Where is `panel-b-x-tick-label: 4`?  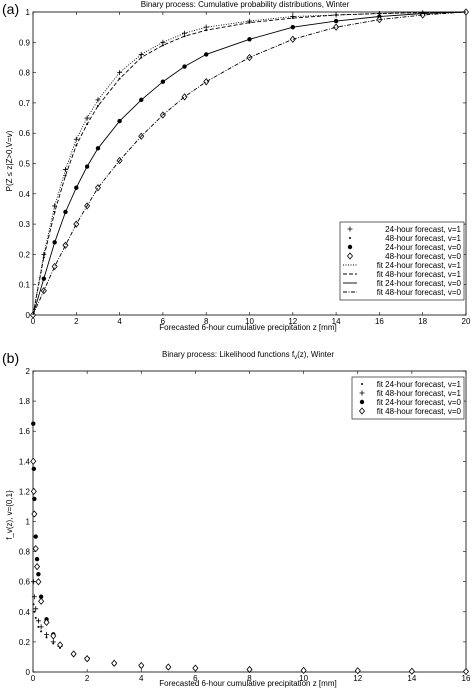
panel-b-x-tick-label: 4 is located at coordinates (141, 678).